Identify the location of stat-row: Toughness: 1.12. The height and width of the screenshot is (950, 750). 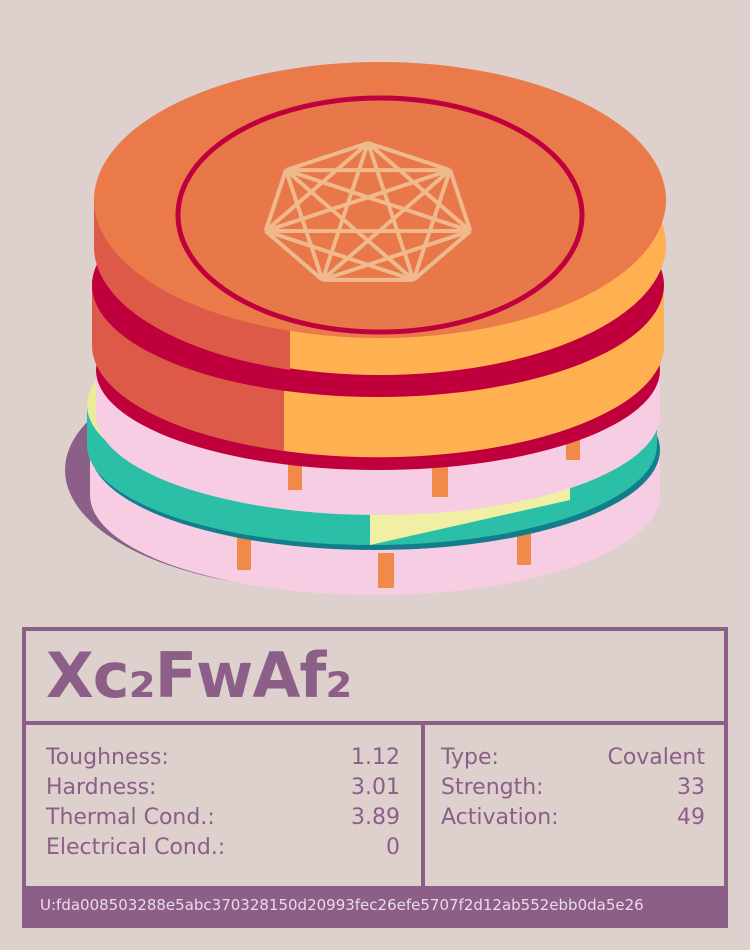
(223, 758).